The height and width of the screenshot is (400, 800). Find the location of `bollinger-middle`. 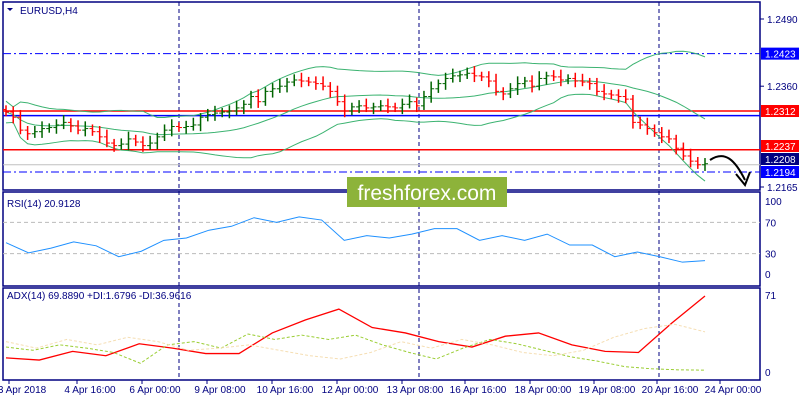

bollinger-middle is located at coordinates (355, 108).